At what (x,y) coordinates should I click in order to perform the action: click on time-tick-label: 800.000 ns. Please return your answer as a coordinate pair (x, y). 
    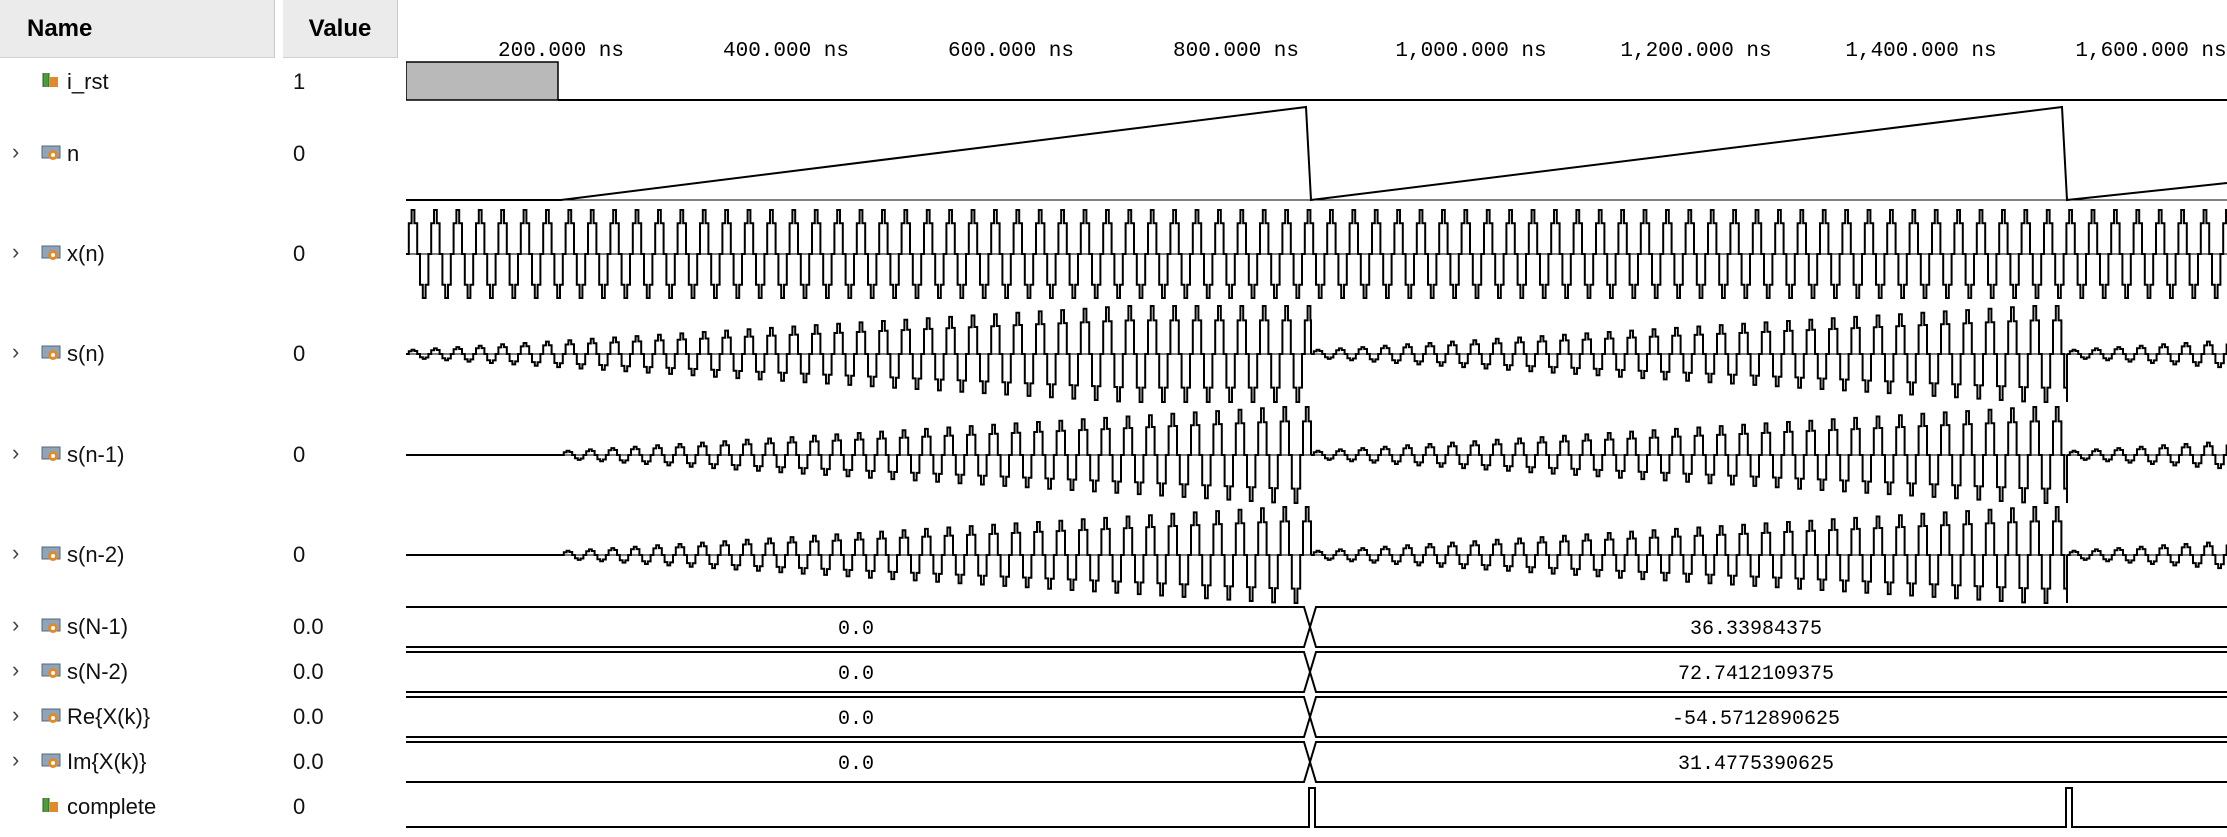
    Looking at the image, I should click on (1236, 51).